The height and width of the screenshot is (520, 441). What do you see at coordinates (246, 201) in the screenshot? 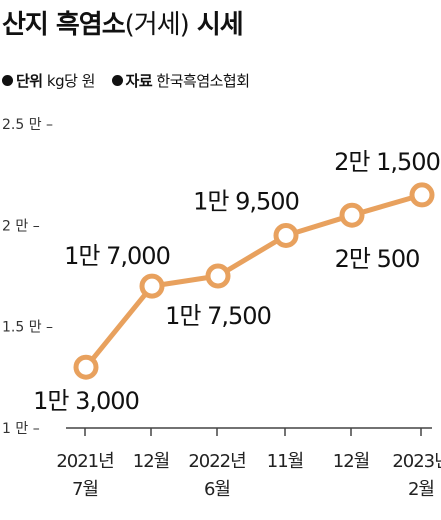
I see `data-label: 1만 9,500` at bounding box center [246, 201].